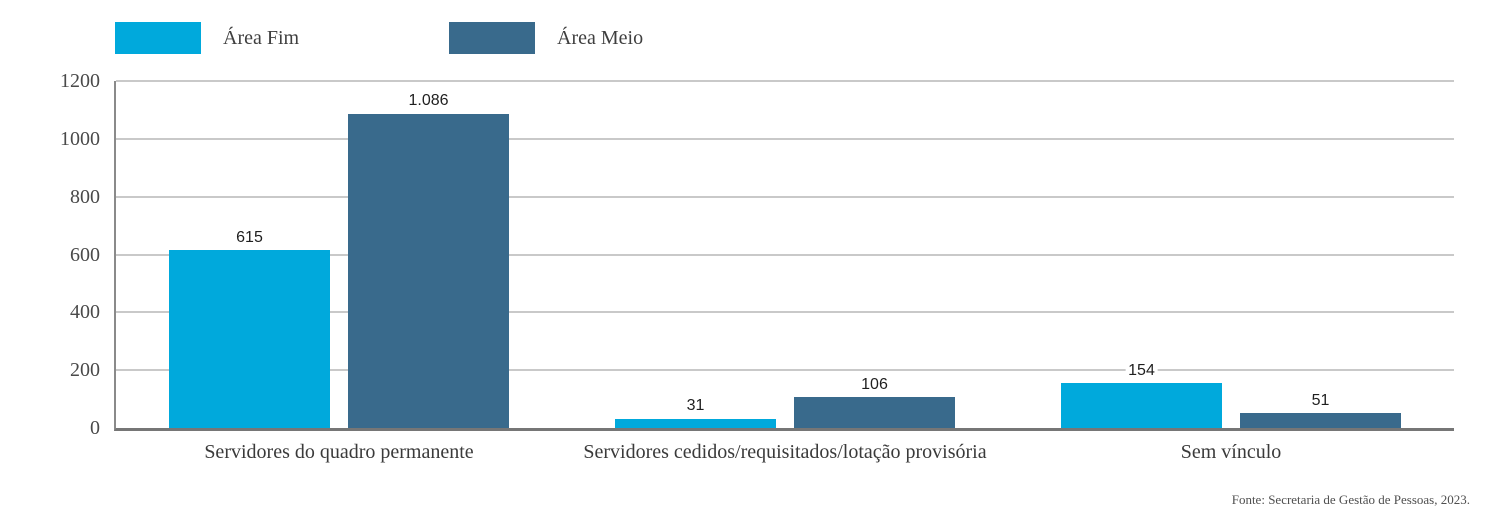 The width and height of the screenshot is (1502, 518). What do you see at coordinates (428, 101) in the screenshot?
I see `bar-value-label: 1.086` at bounding box center [428, 101].